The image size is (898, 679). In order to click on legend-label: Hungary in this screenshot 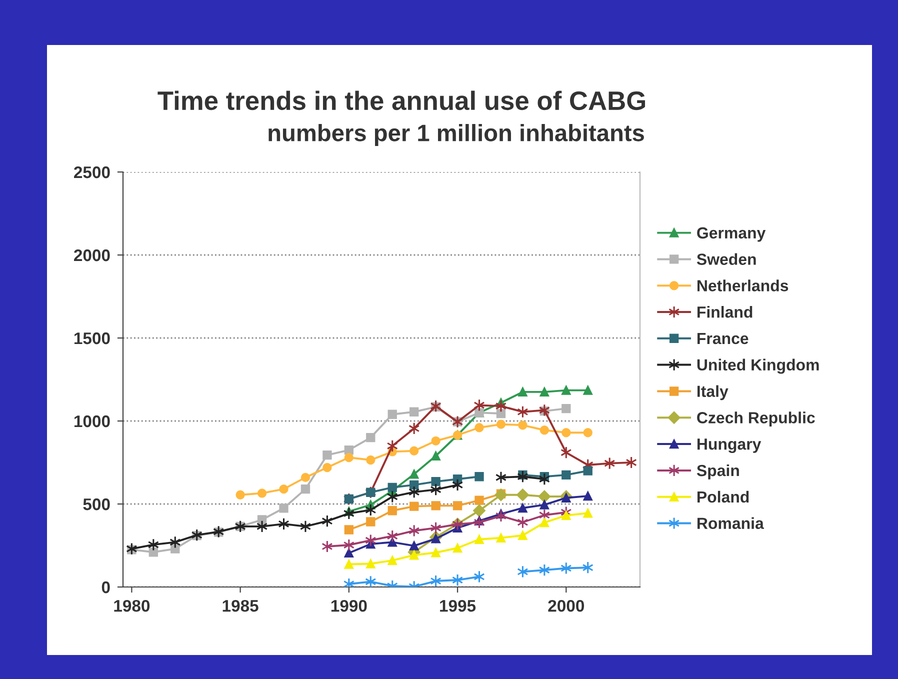, I will do `click(729, 445)`.